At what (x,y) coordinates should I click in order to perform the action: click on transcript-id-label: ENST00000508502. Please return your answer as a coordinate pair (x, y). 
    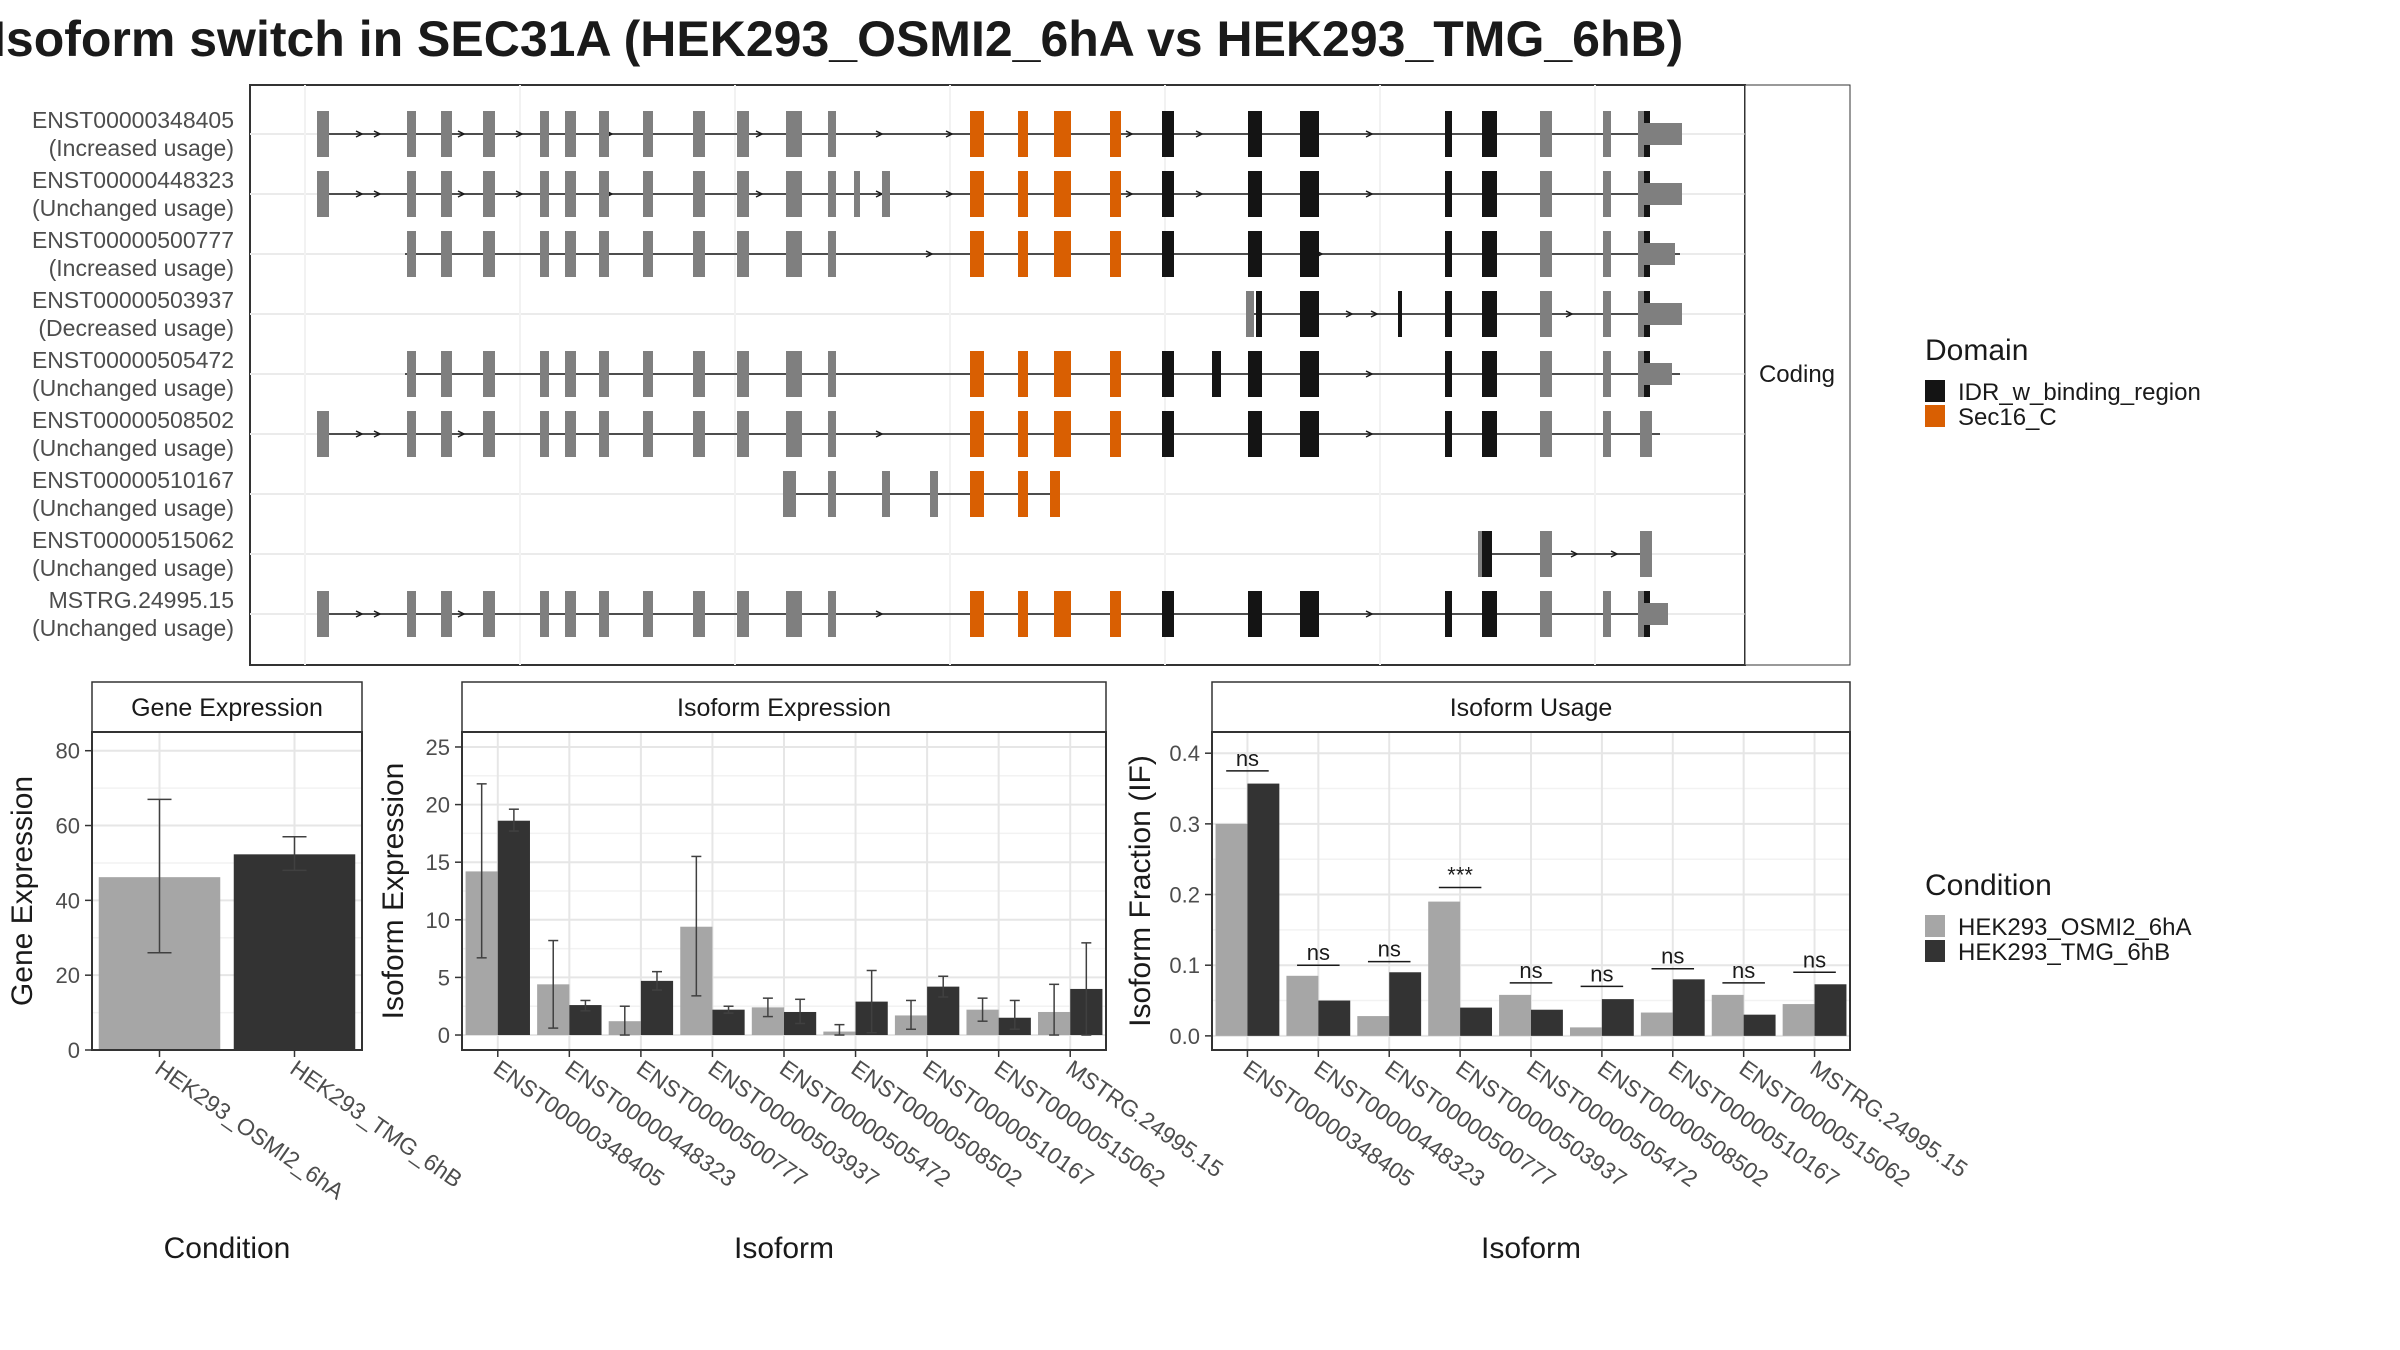
    Looking at the image, I should click on (133, 420).